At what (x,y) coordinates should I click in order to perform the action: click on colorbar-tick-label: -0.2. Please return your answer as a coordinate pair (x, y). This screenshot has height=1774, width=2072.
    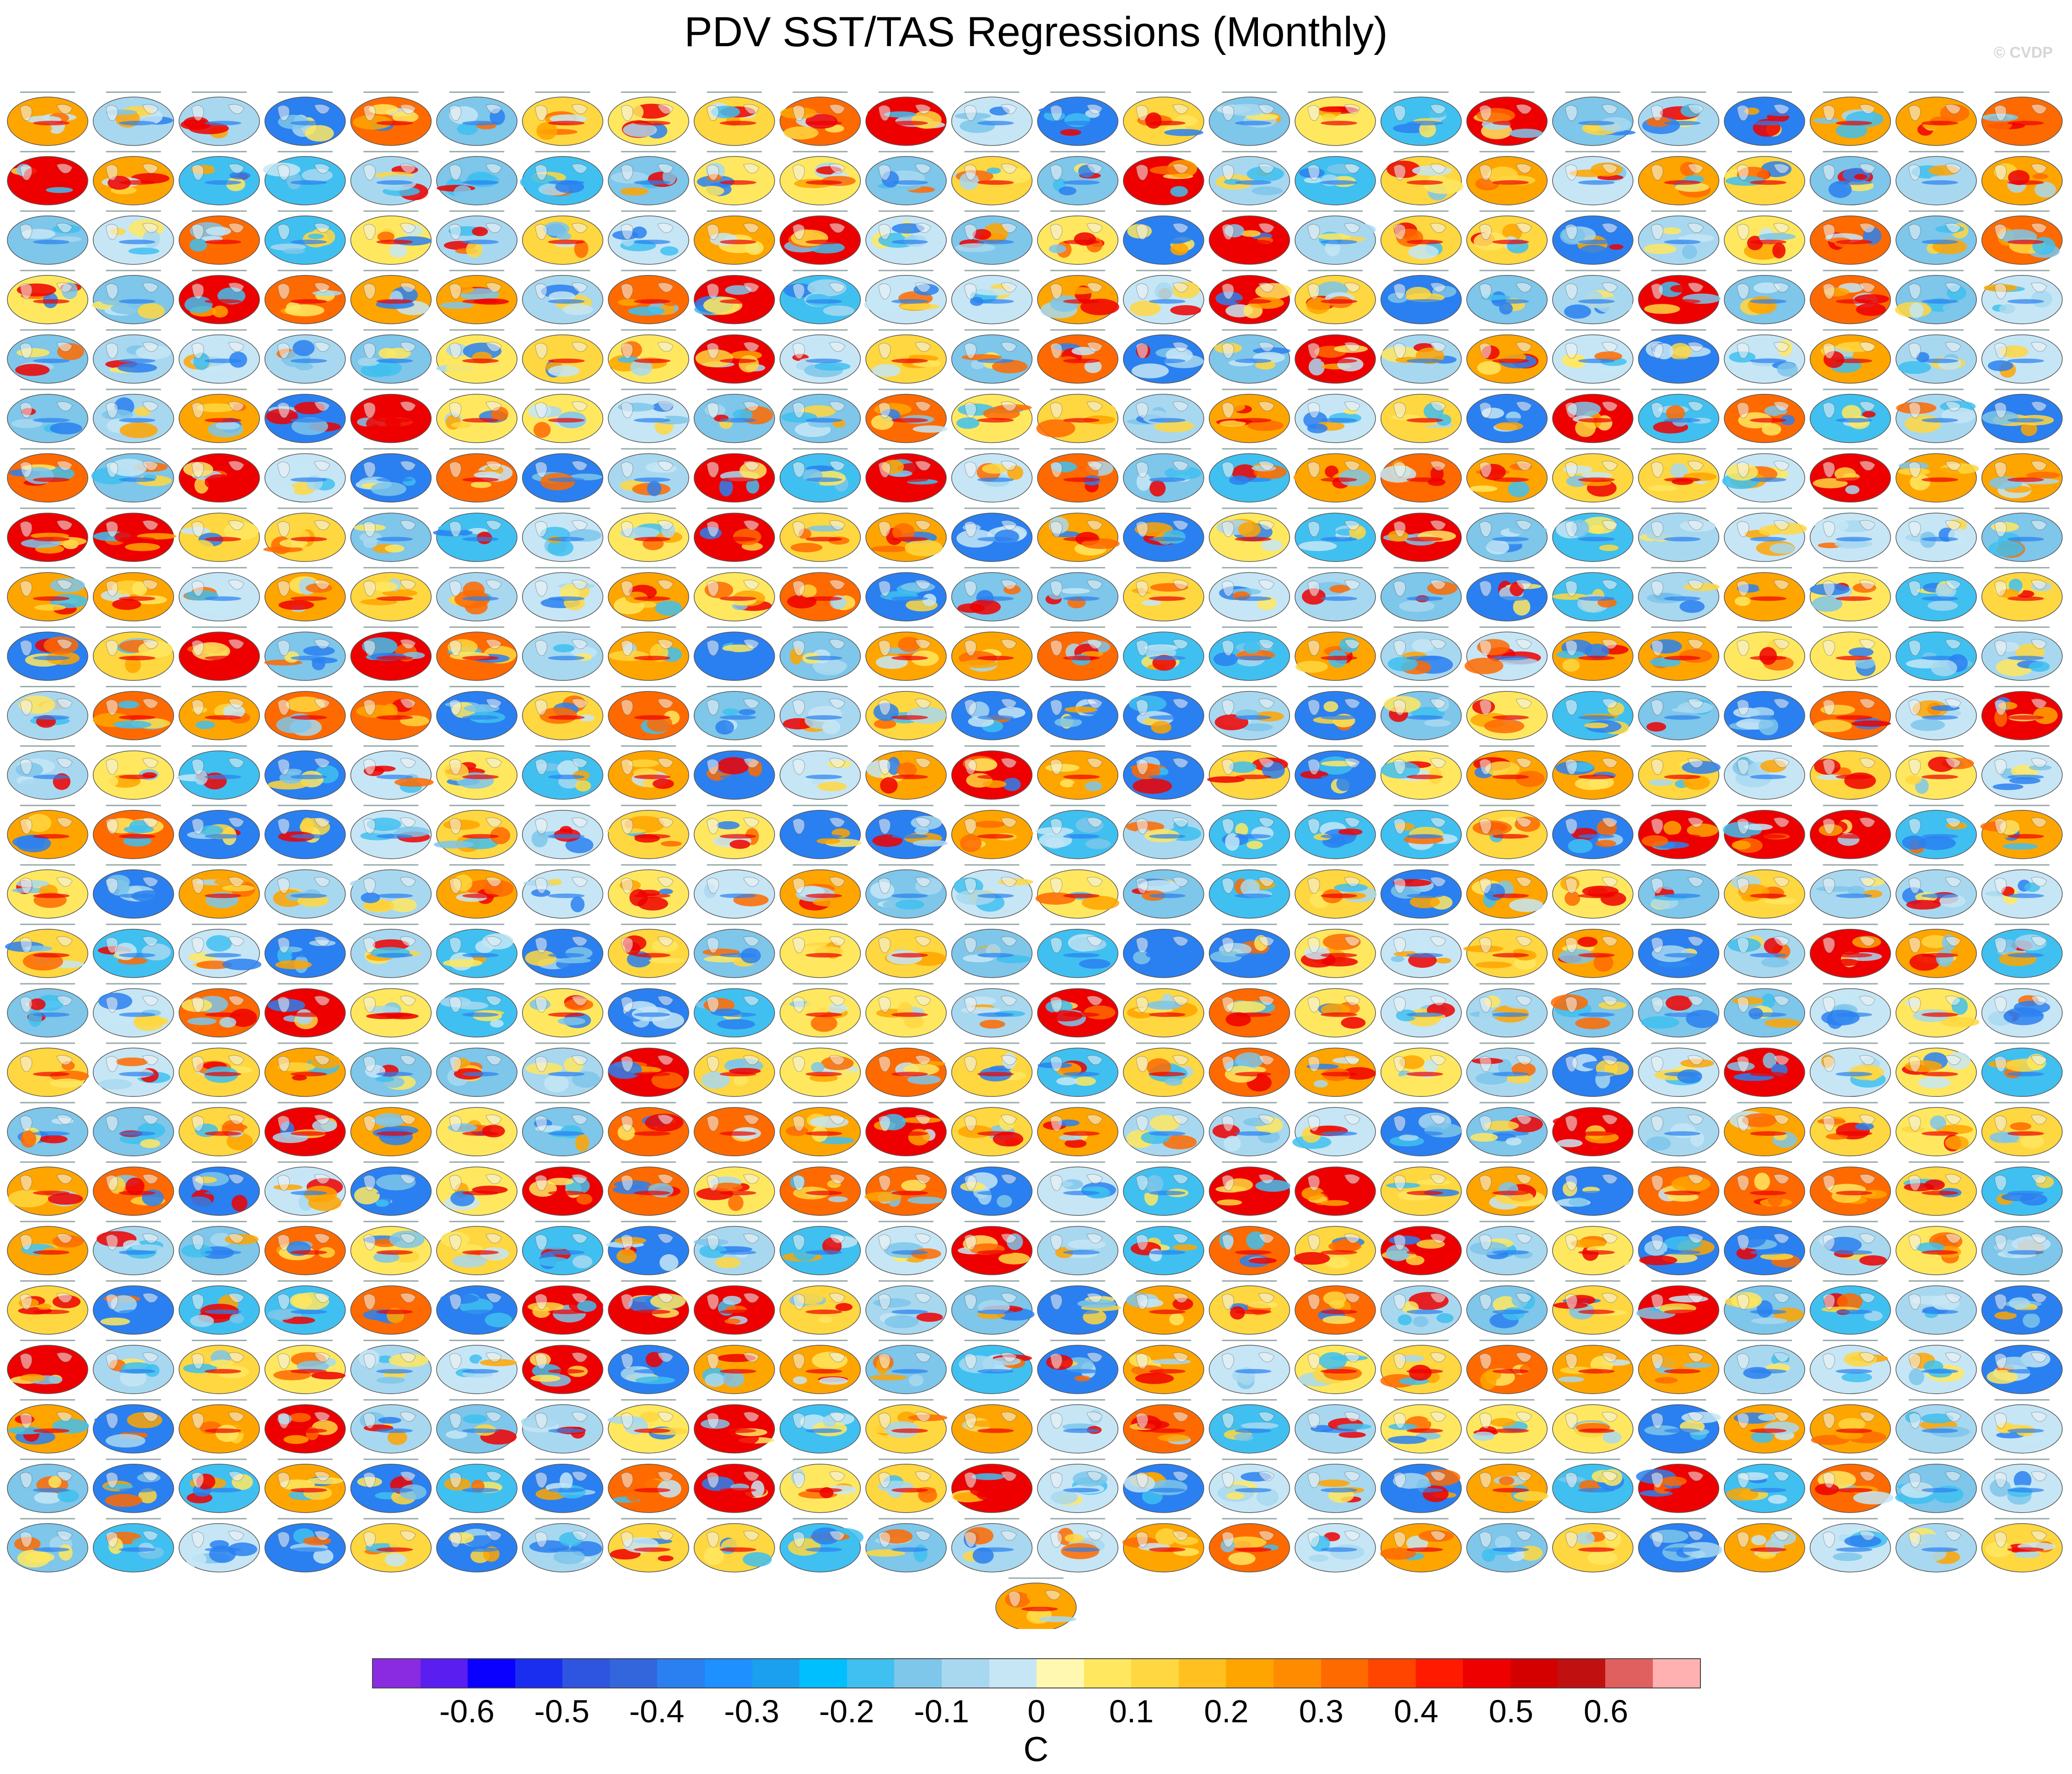
    Looking at the image, I should click on (846, 1711).